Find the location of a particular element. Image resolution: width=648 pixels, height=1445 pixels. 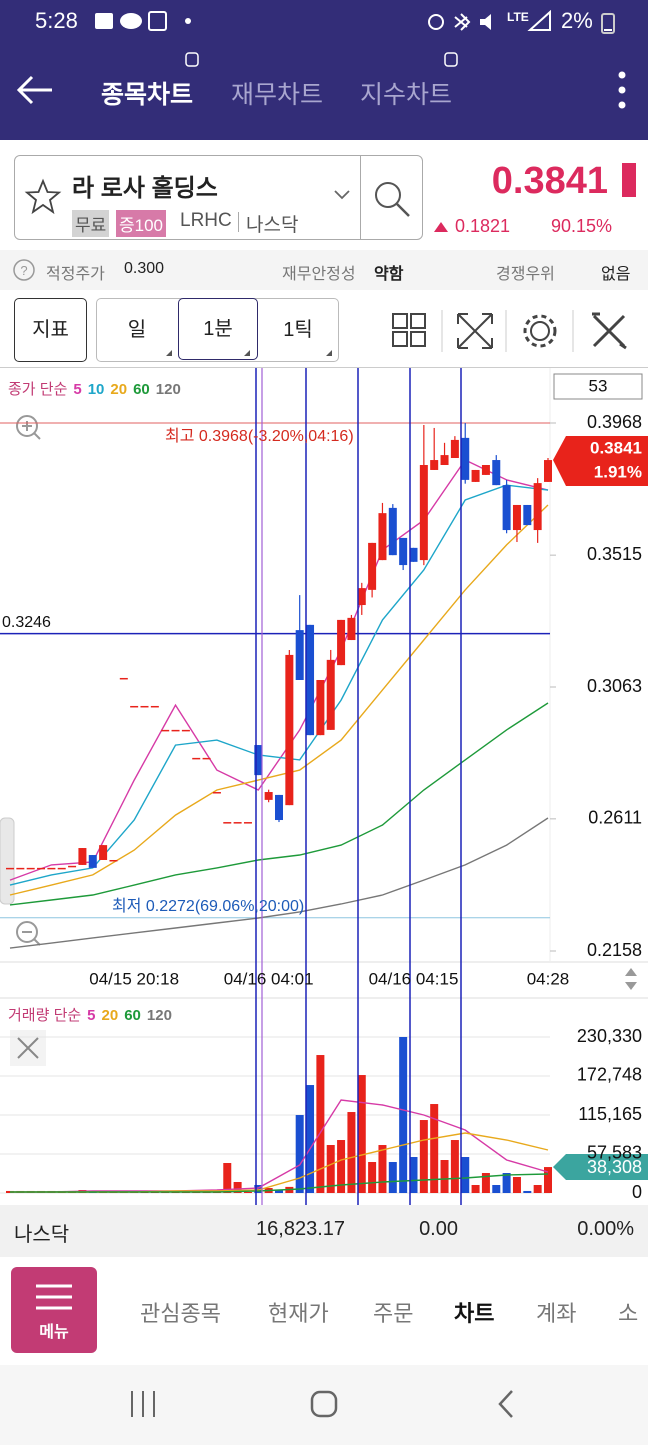

system-buttons is located at coordinates (330, 1405).